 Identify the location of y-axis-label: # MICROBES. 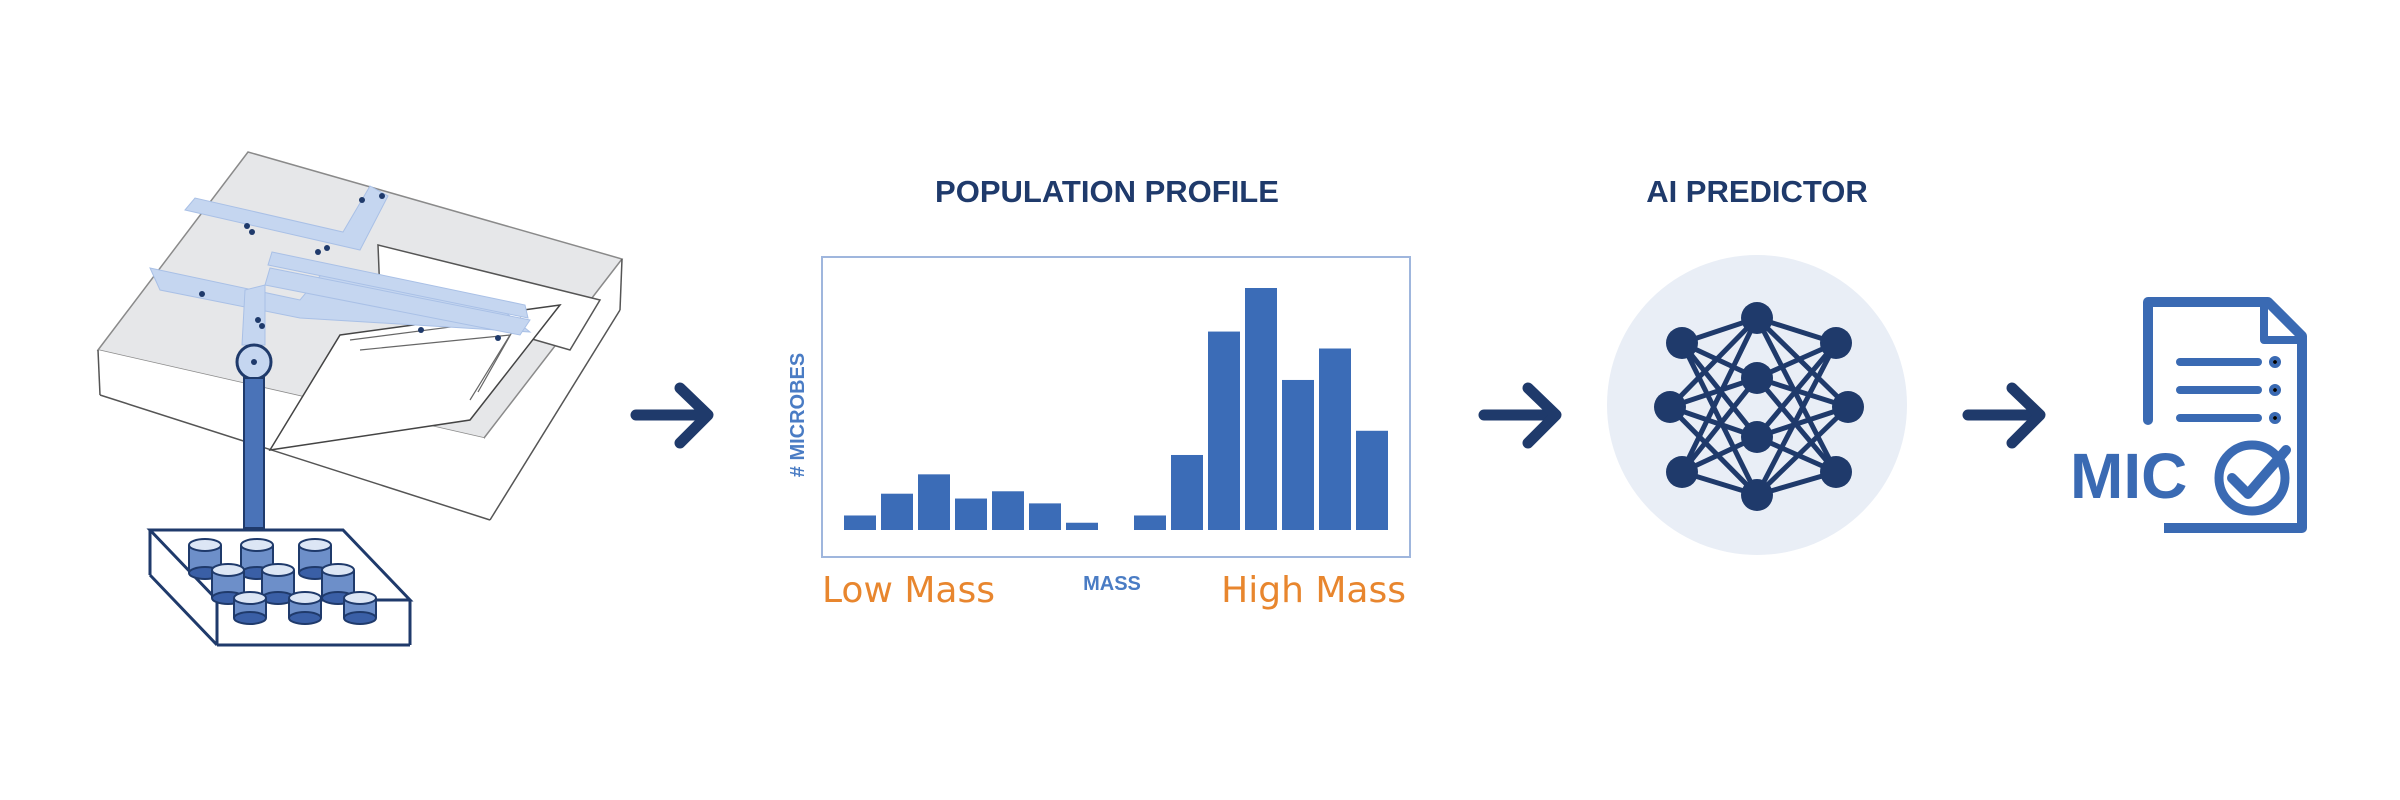
(798, 415).